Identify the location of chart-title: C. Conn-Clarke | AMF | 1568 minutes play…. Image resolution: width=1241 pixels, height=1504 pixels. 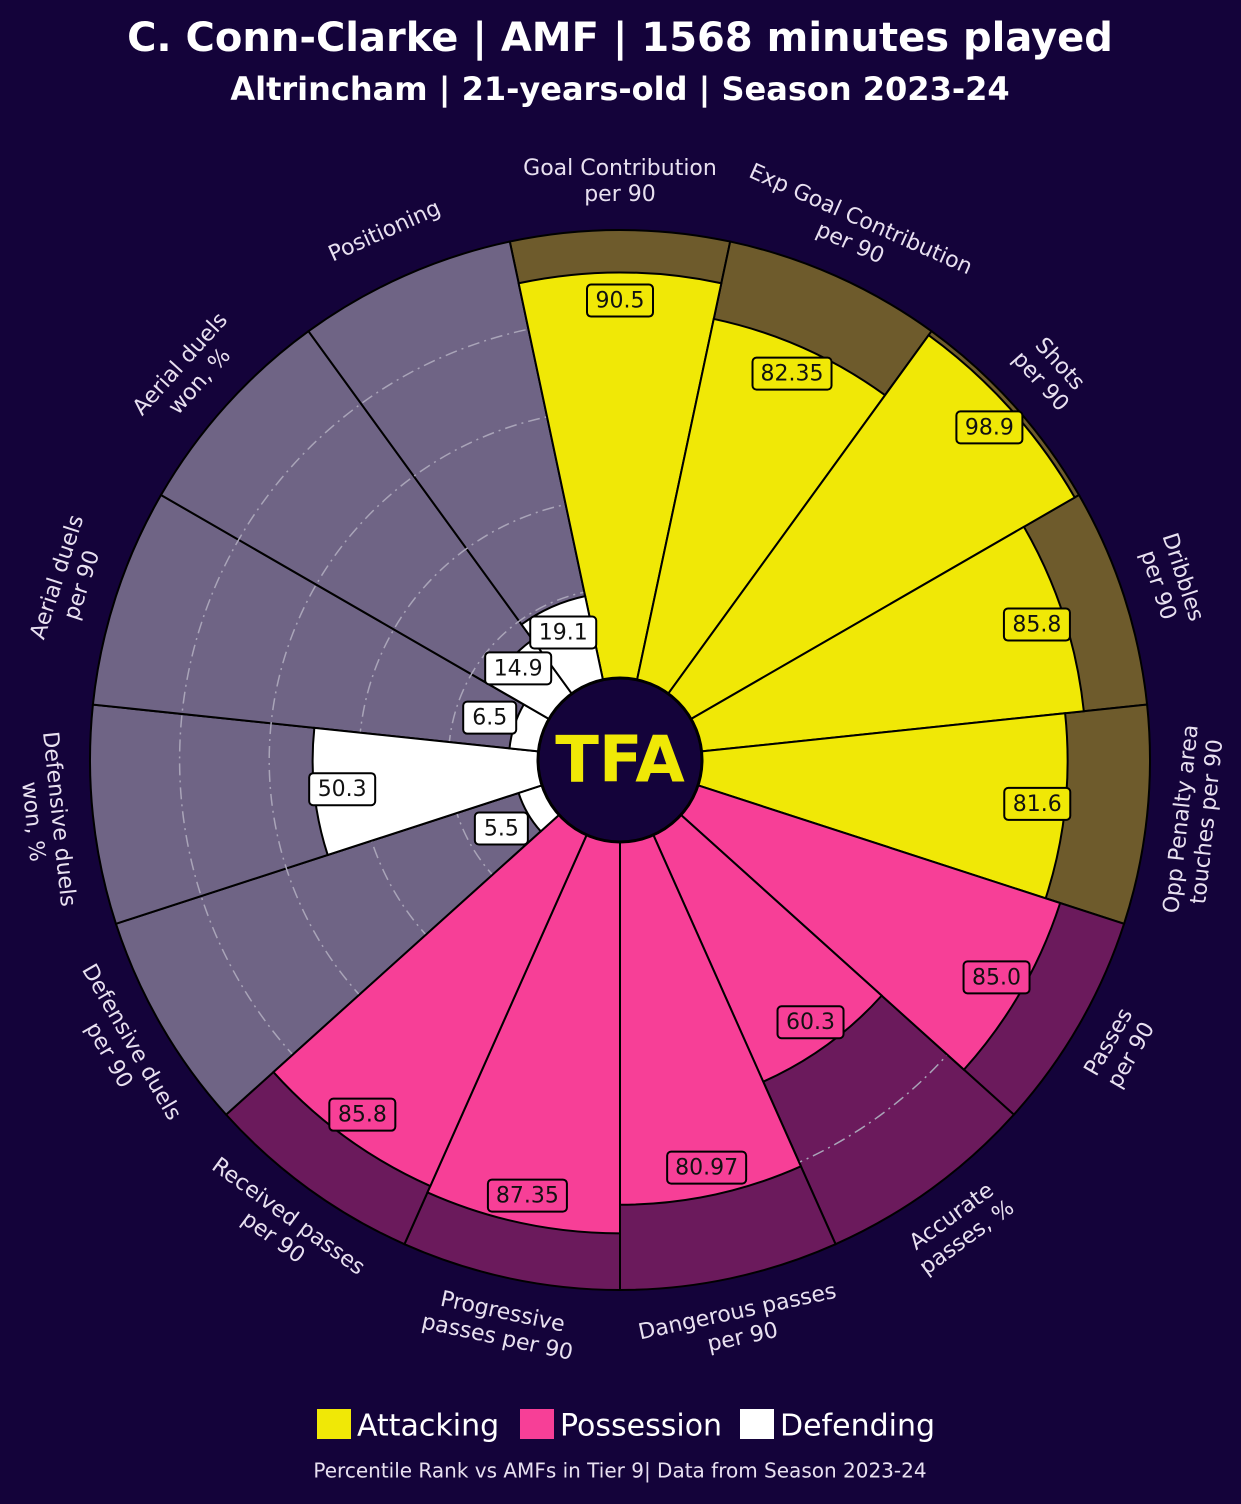
(620, 38).